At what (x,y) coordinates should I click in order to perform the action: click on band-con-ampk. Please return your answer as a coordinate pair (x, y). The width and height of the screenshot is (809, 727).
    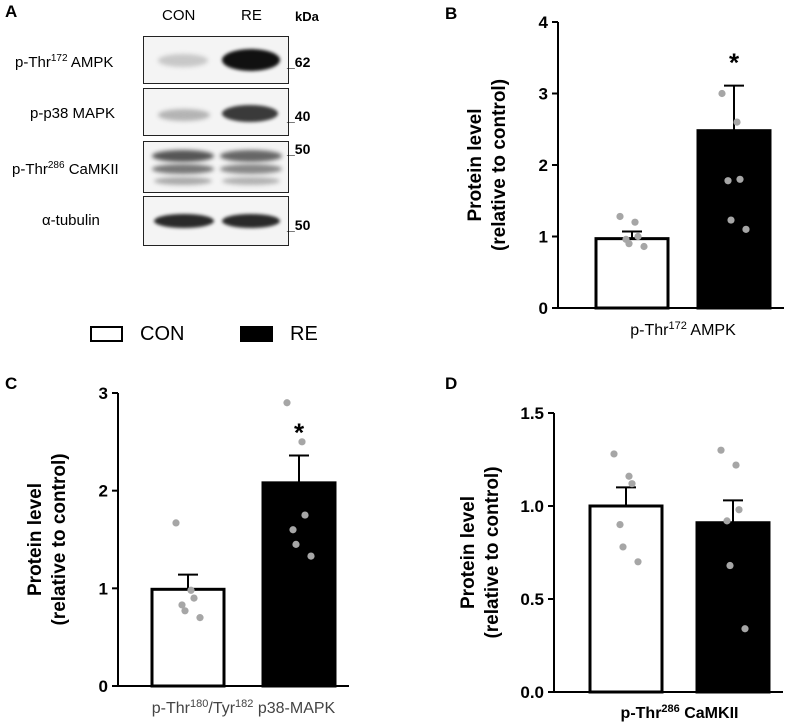
    Looking at the image, I should click on (183, 60).